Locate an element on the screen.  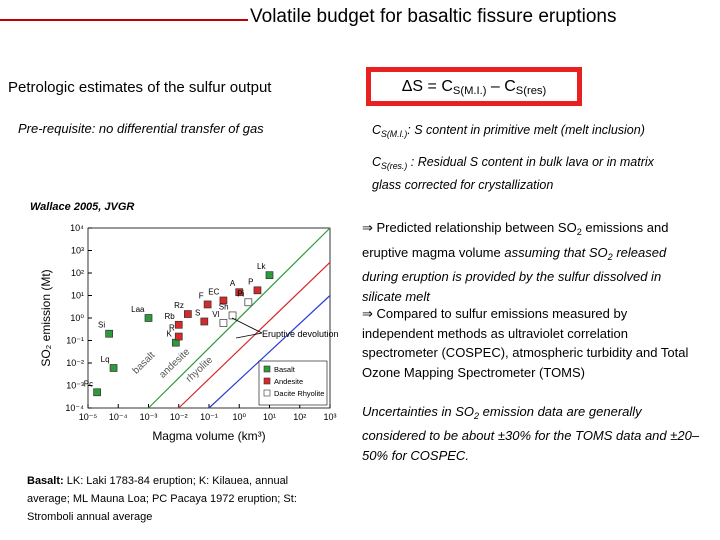
bullet-text: emissions and eruptive magma volume is located at coordinates (515, 240).